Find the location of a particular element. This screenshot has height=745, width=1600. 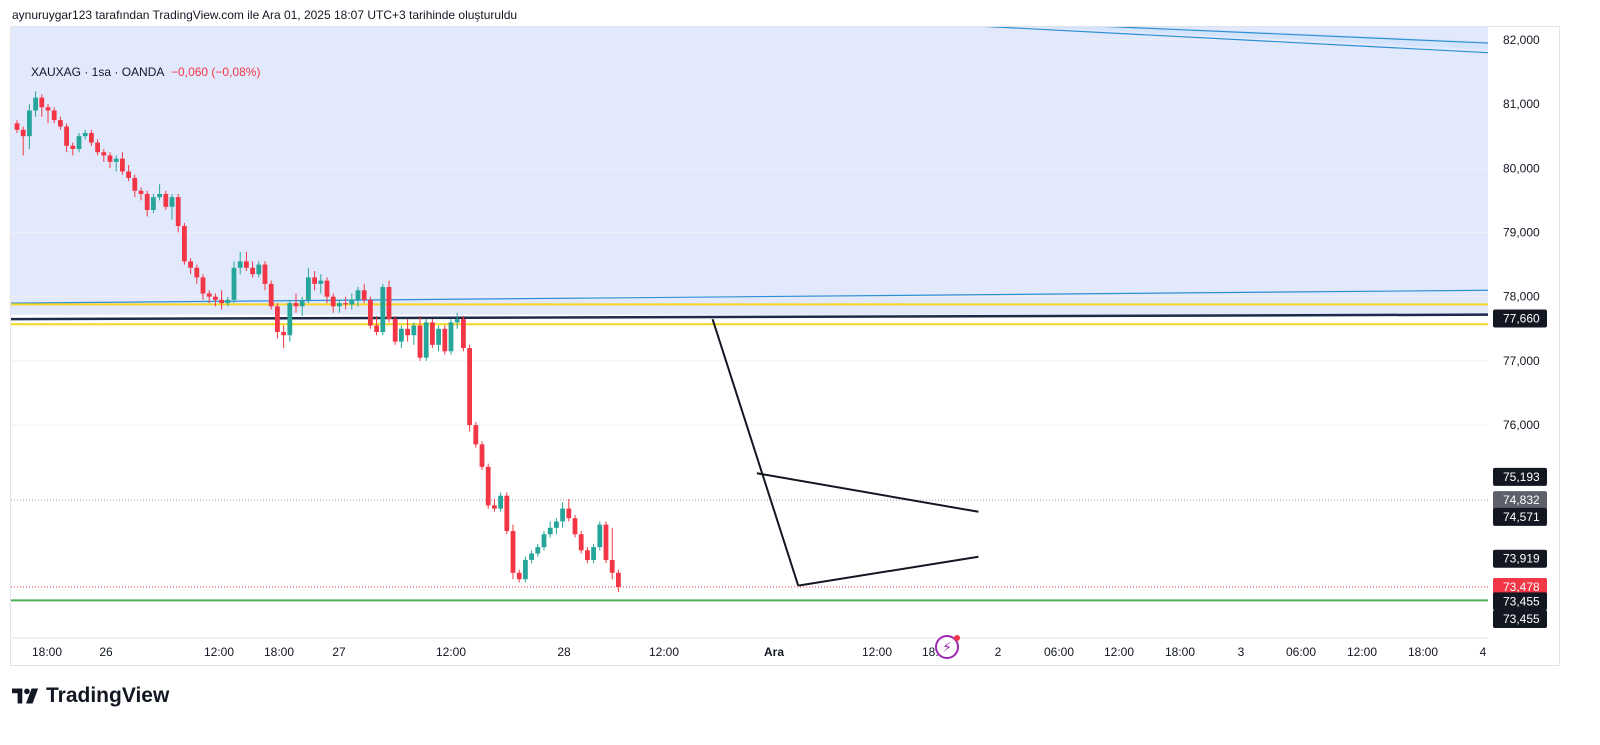

symbol-info: XAUXAG · 1sa · OANDA is located at coordinates (97, 72).